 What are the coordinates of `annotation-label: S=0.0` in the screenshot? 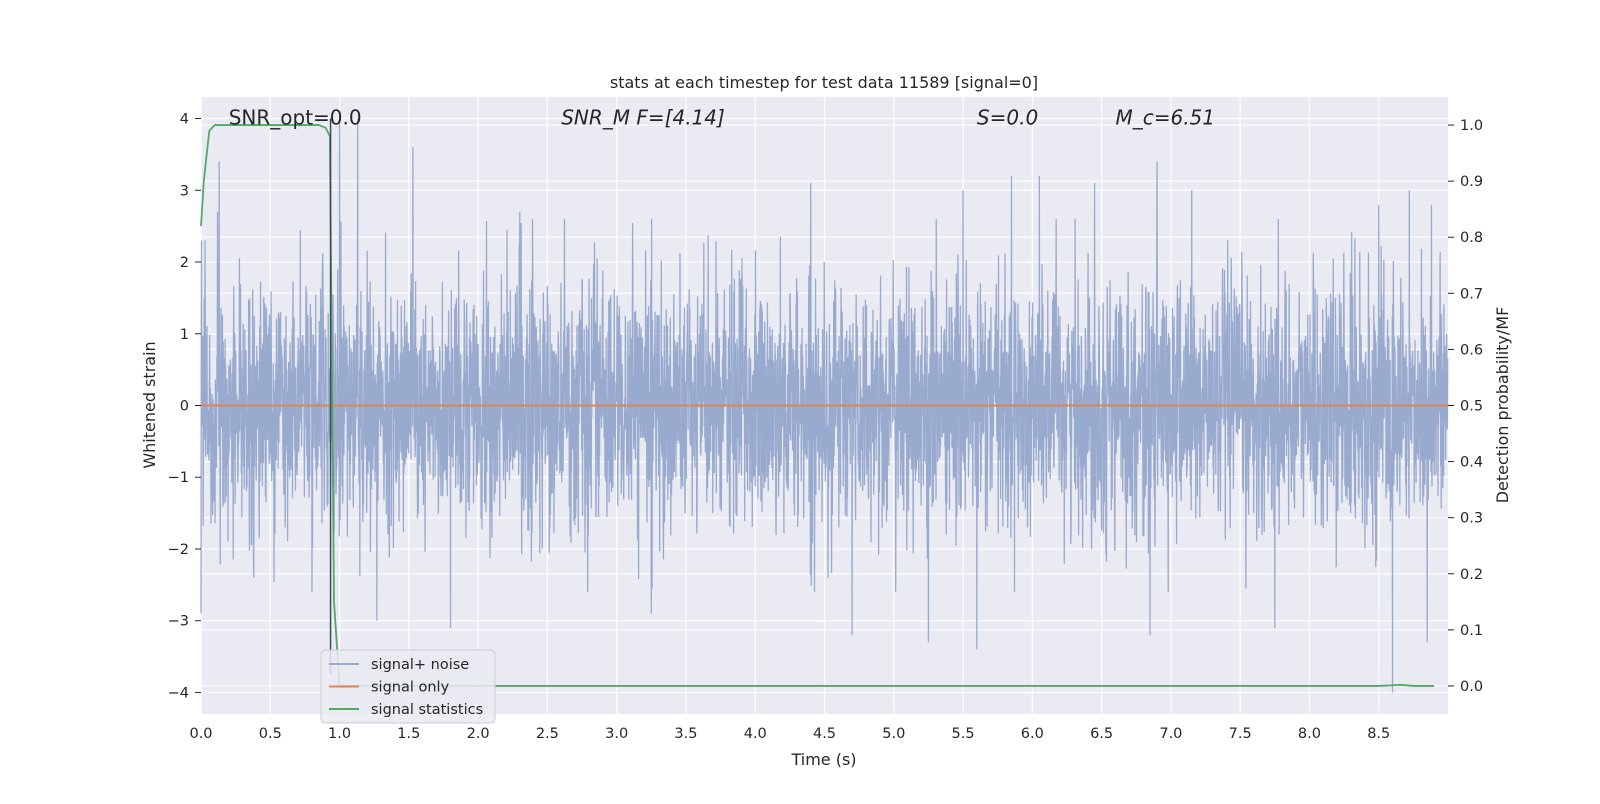 It's located at (1007, 118).